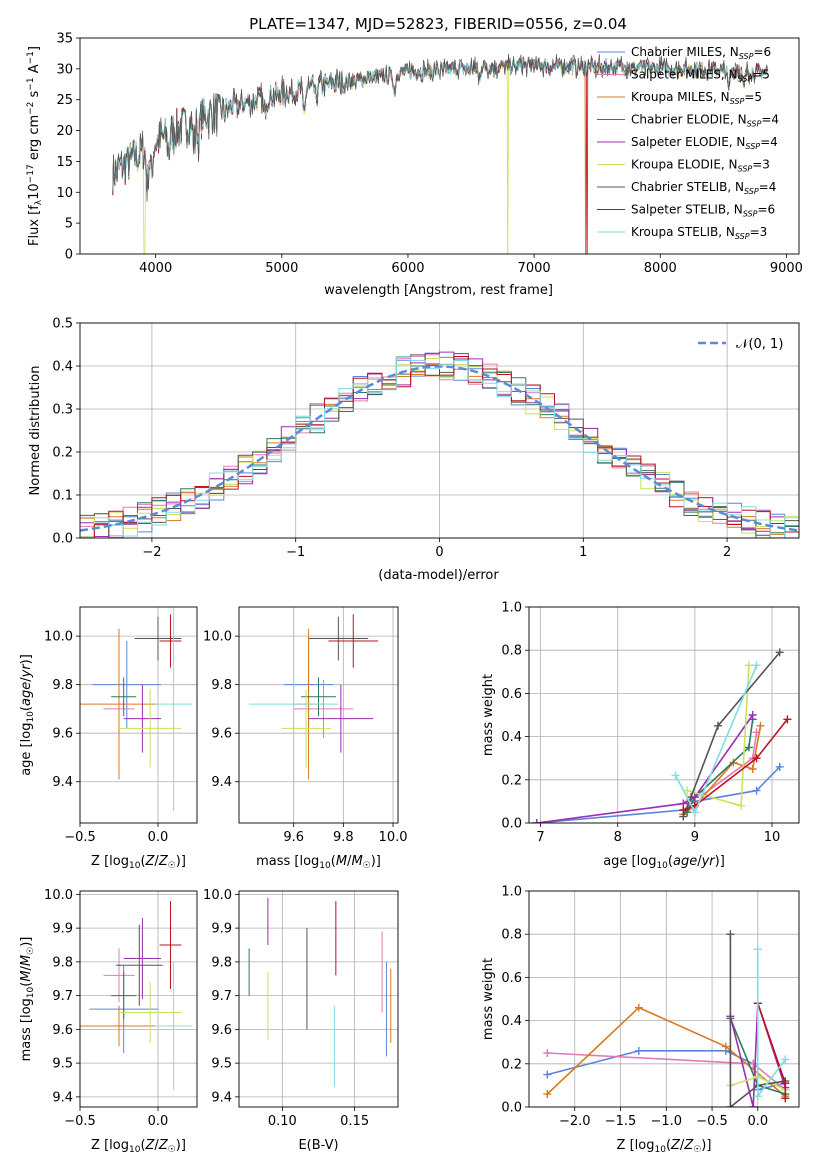  What do you see at coordinates (318, 1145) in the screenshot?
I see `x-axis-label: E(B-V)` at bounding box center [318, 1145].